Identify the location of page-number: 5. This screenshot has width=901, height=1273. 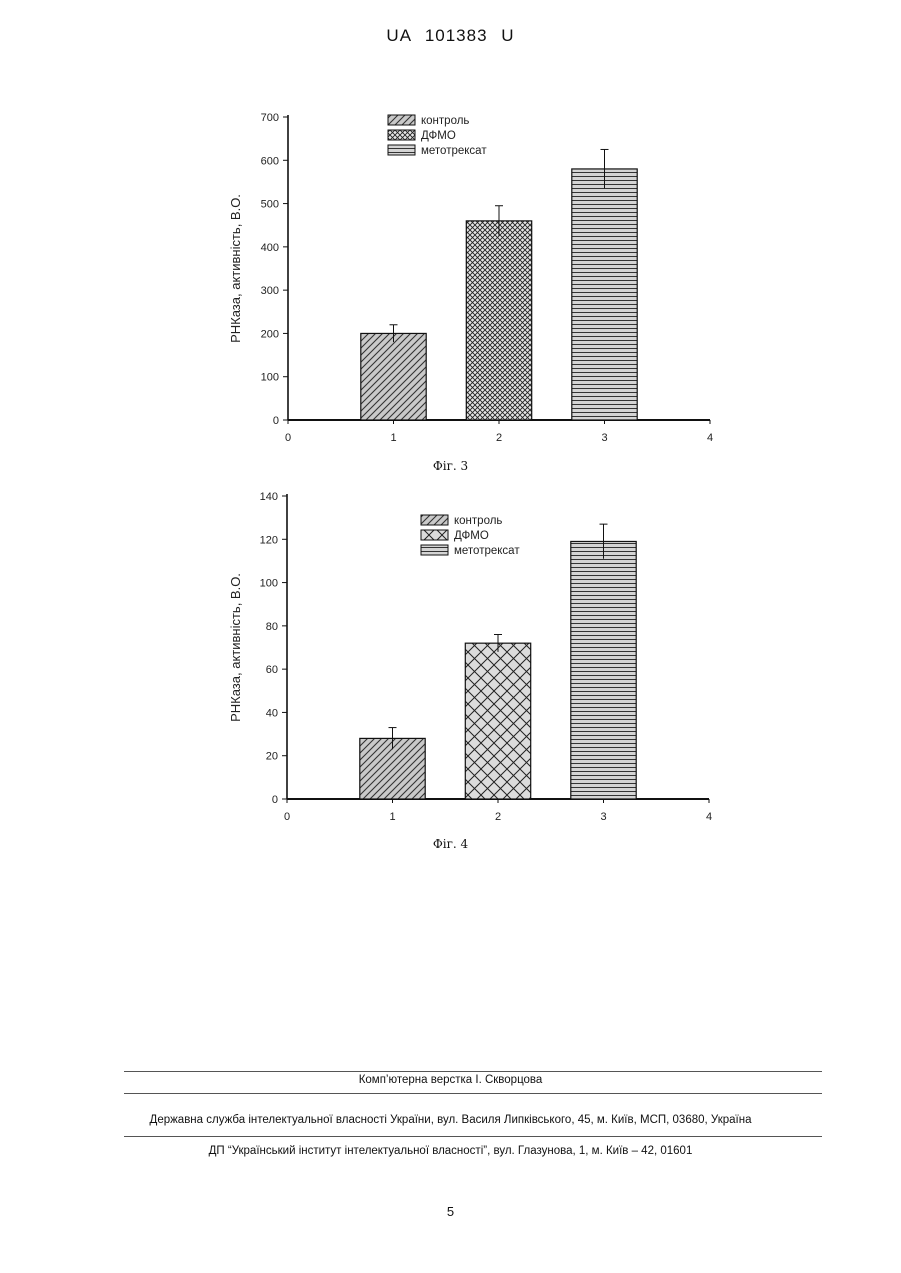
(450, 1211).